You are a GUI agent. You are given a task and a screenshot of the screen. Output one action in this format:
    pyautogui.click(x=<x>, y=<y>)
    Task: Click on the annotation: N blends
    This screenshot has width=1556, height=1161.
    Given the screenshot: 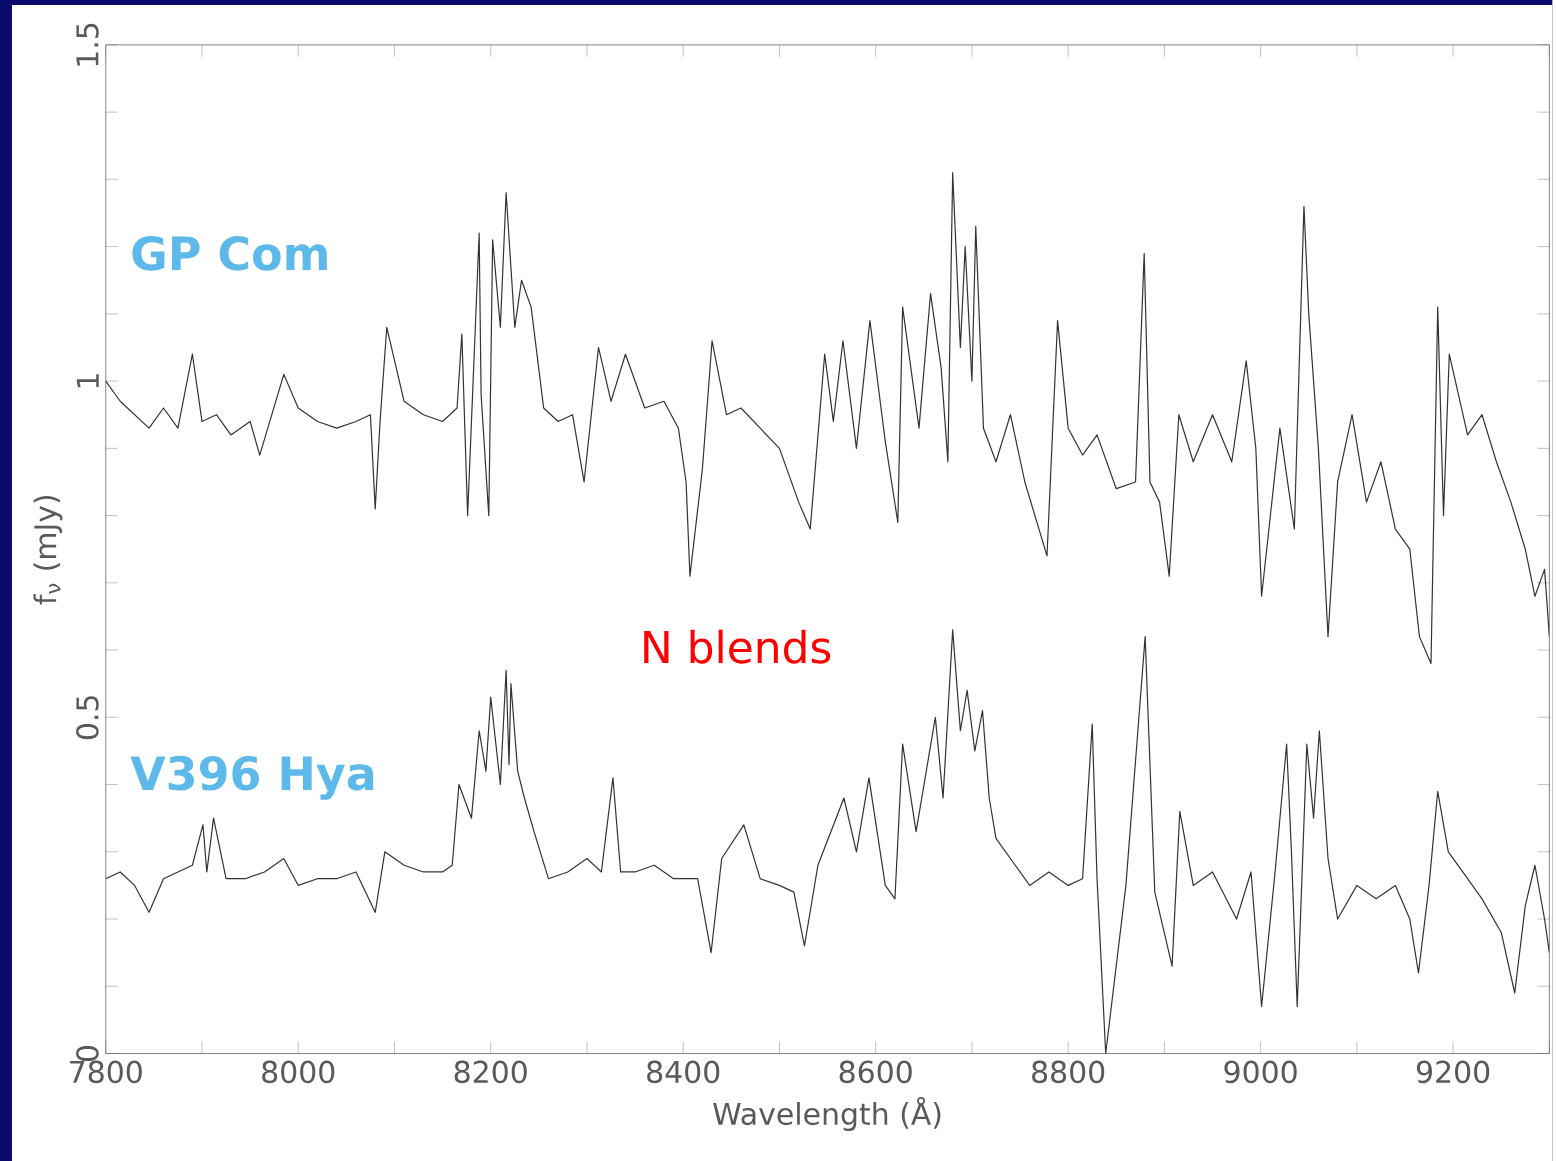 What is the action you would take?
    pyautogui.click(x=737, y=646)
    